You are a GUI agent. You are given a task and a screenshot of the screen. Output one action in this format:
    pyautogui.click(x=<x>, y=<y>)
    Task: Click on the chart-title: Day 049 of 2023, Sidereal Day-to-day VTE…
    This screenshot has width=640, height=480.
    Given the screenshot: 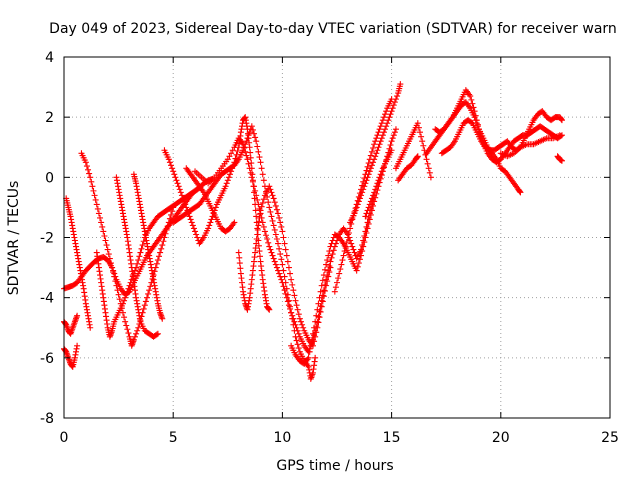 What is the action you would take?
    pyautogui.click(x=333, y=29)
    